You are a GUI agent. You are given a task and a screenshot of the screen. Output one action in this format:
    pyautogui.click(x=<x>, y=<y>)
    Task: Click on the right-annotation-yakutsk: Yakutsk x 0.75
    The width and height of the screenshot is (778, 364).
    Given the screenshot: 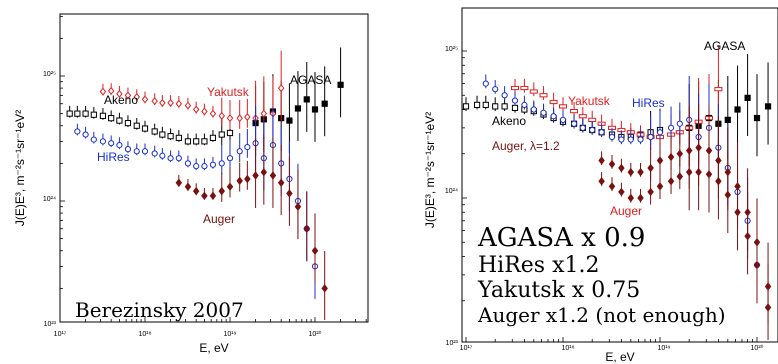 What is the action you would take?
    pyautogui.click(x=558, y=290)
    